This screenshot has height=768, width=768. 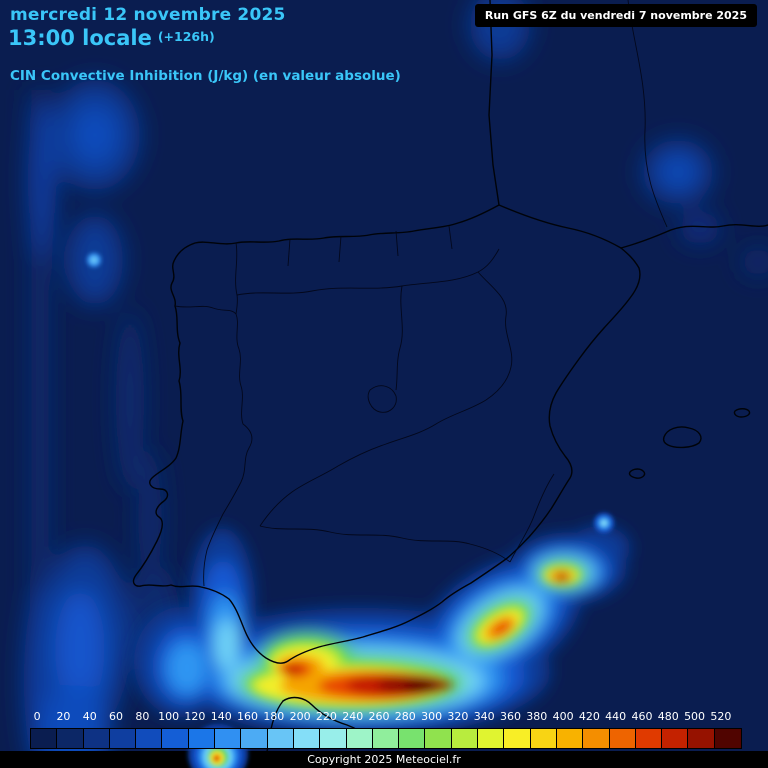 What do you see at coordinates (63, 716) in the screenshot?
I see `legend-label: 20` at bounding box center [63, 716].